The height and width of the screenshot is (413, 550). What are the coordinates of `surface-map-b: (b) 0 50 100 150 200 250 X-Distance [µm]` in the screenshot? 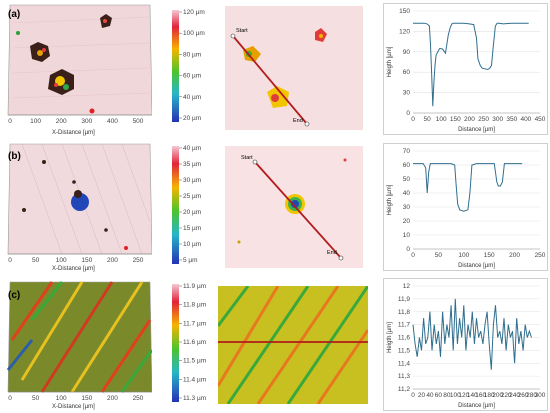 It's located at (79, 207).